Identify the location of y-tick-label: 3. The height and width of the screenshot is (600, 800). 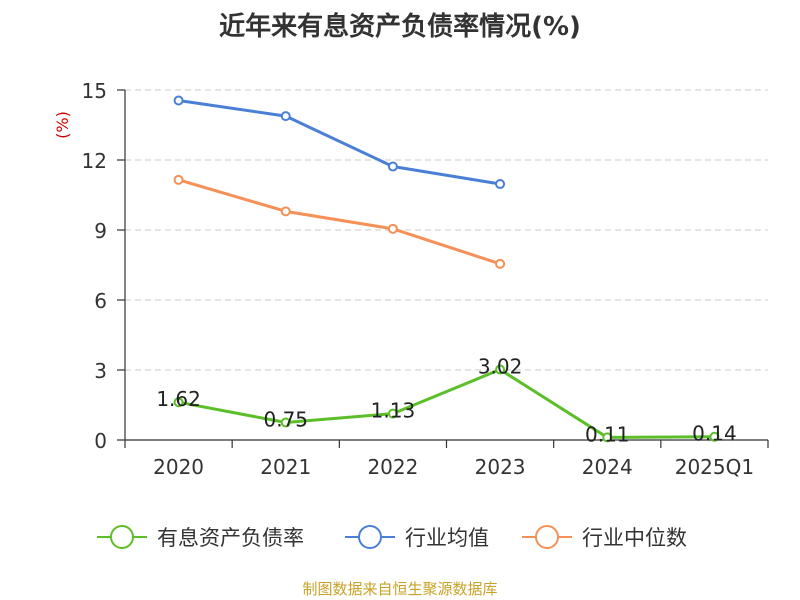
(100, 371).